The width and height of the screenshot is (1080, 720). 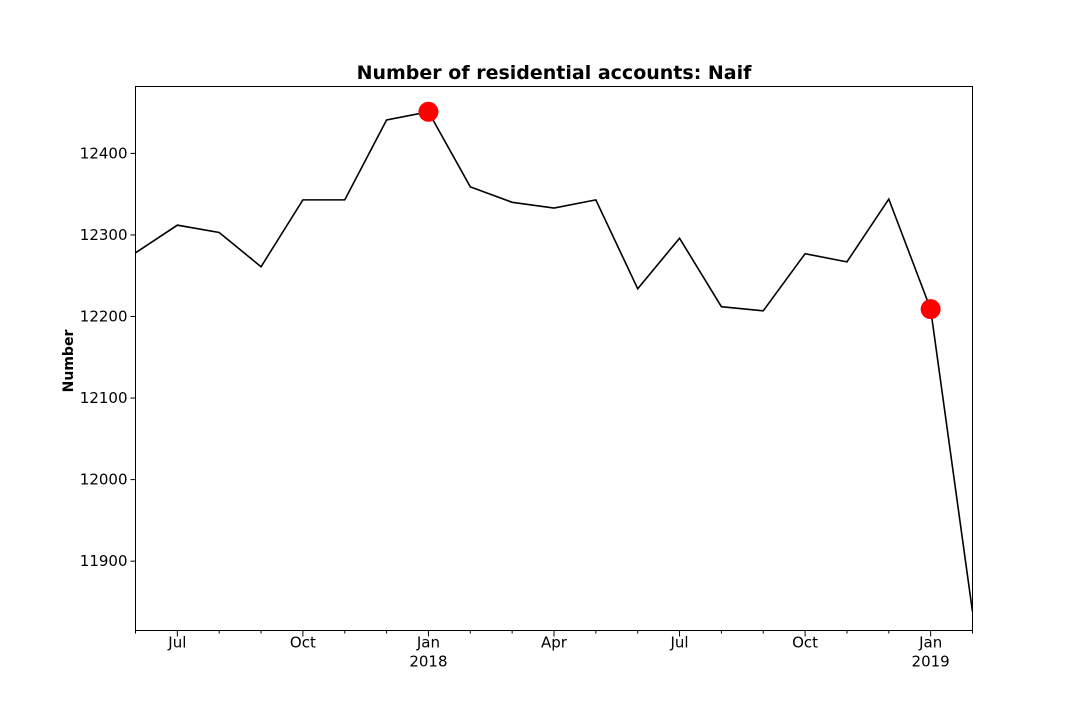 What do you see at coordinates (931, 662) in the screenshot?
I see `x-tick-year-label: 2019` at bounding box center [931, 662].